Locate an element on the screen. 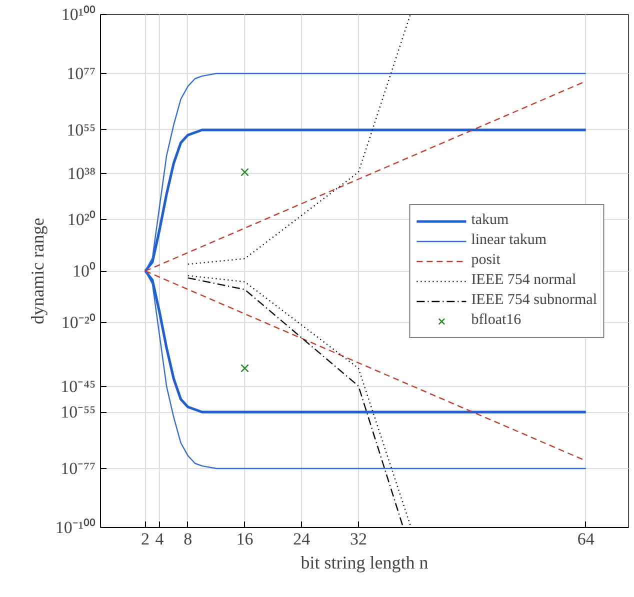  y-tick-label: 10⁻⁷⁷ is located at coordinates (78, 468).